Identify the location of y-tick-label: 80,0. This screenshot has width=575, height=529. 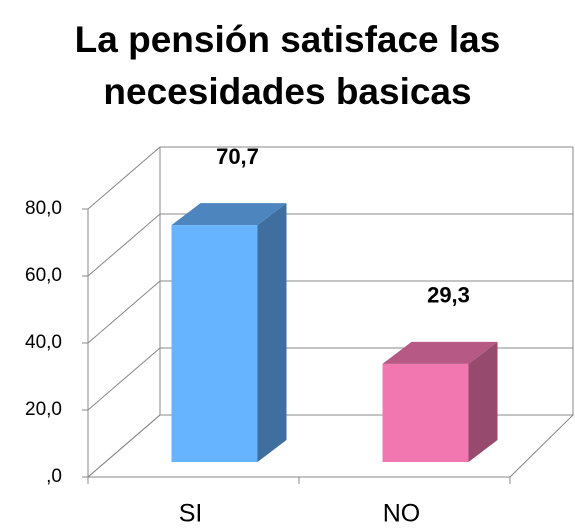
(43, 208).